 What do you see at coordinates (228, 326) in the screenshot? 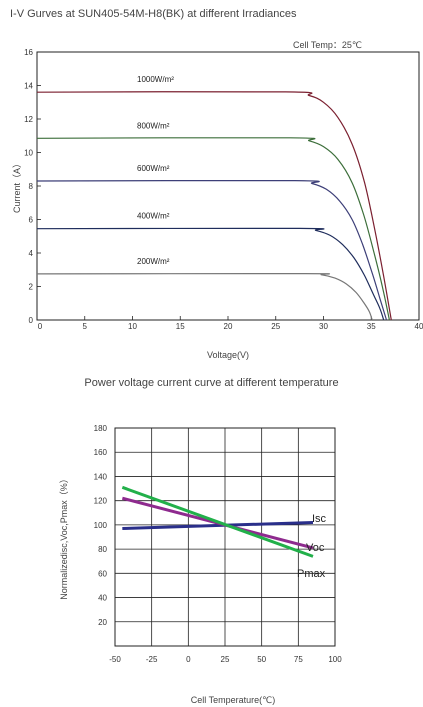
I see `x-tick-label: 20` at bounding box center [228, 326].